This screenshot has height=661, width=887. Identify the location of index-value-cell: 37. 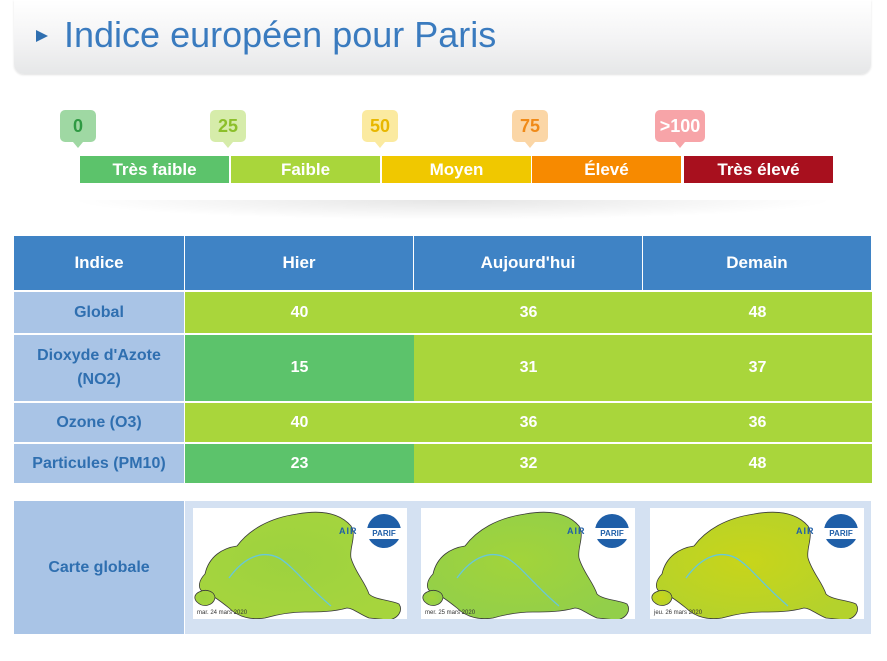
(757, 368).